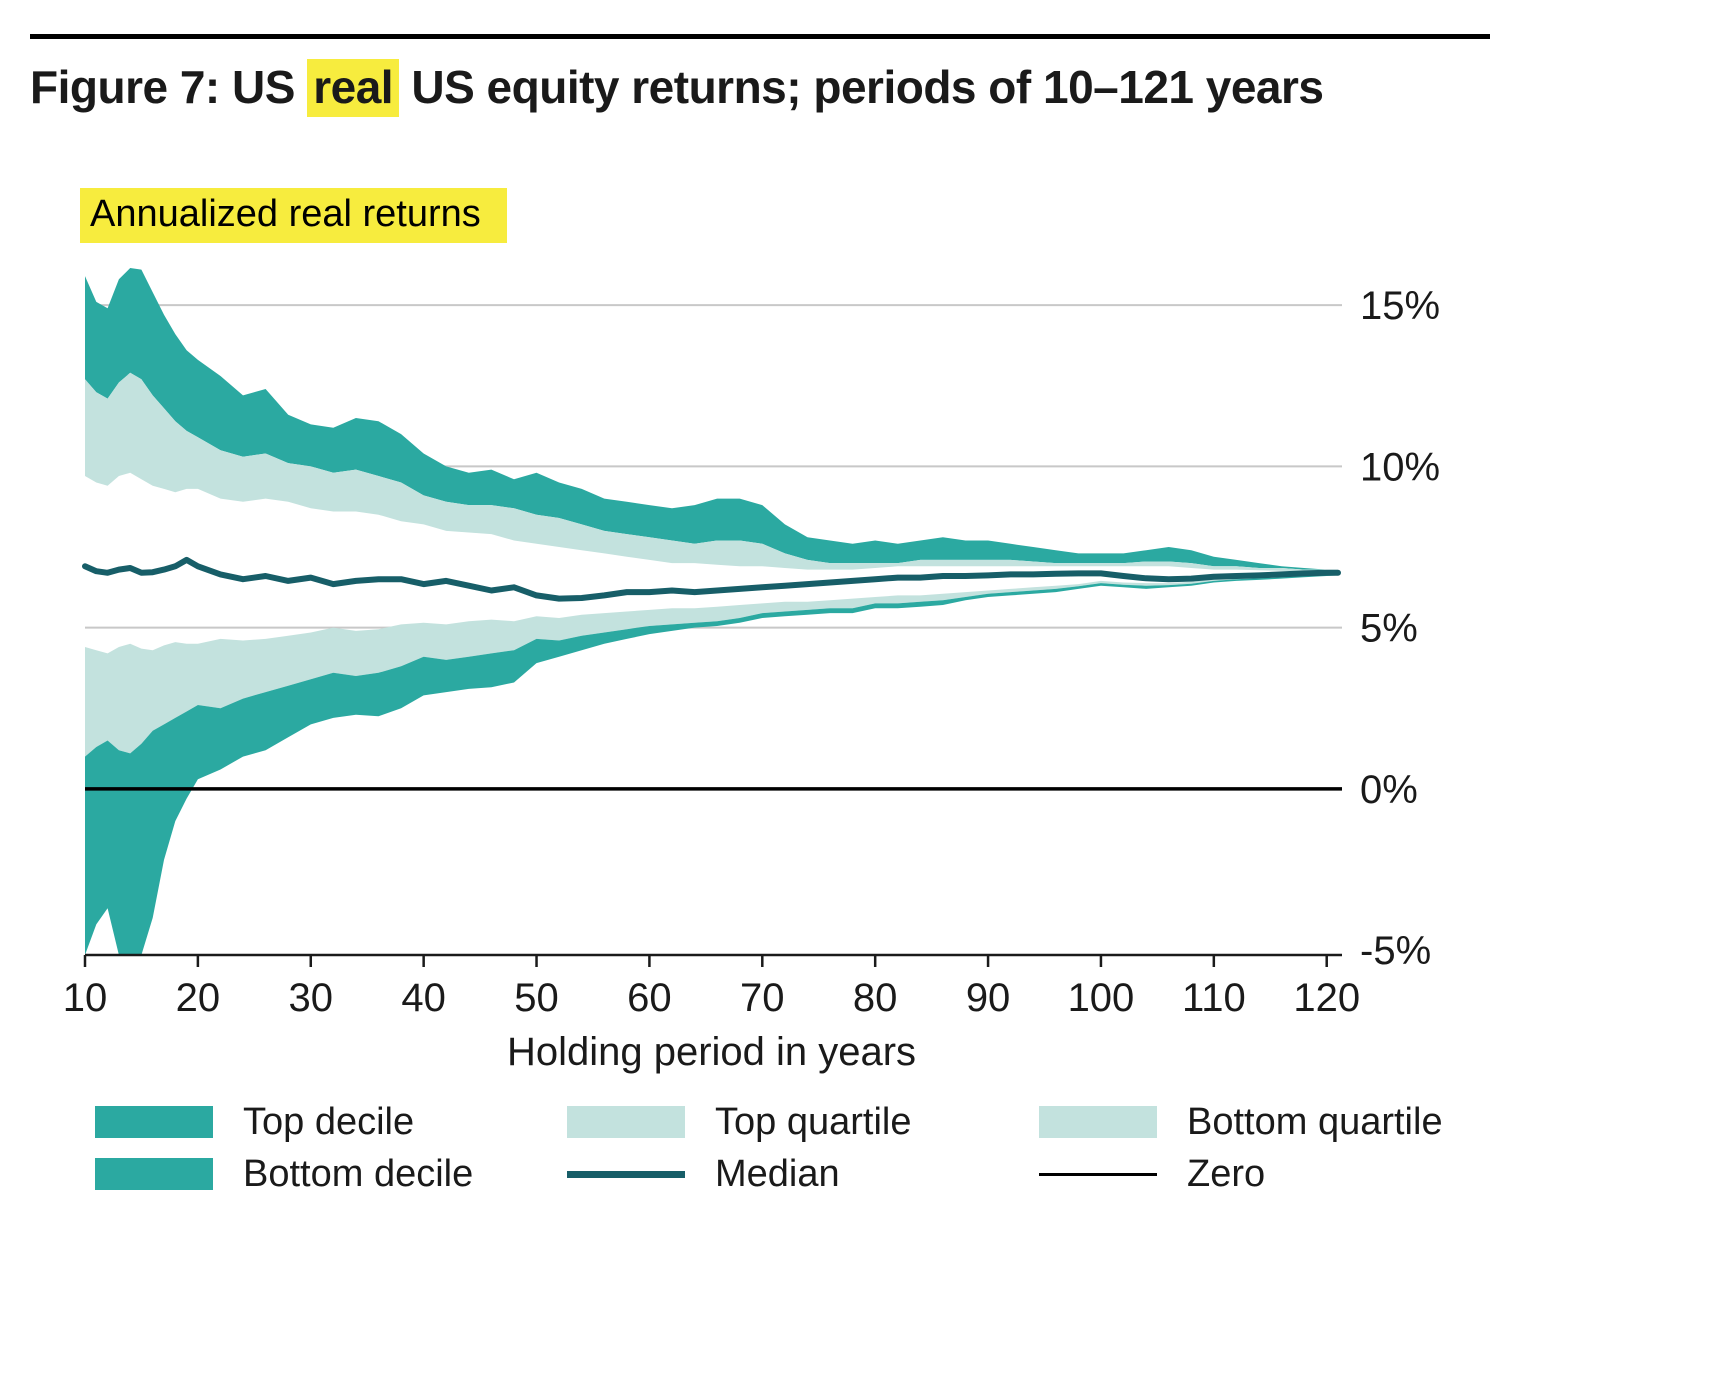 Image resolution: width=1715 pixels, height=1389 pixels. Describe the element at coordinates (1098, 1174) in the screenshot. I see `legend-swatch-zero` at that location.